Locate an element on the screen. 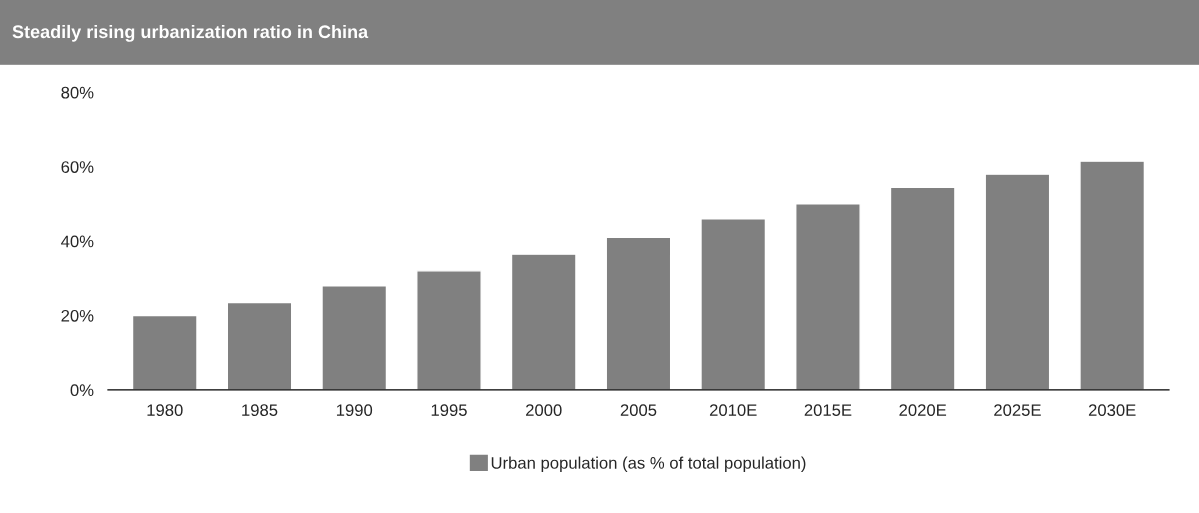 Image resolution: width=1199 pixels, height=513 pixels. x-tick-label: 2020E is located at coordinates (923, 410).